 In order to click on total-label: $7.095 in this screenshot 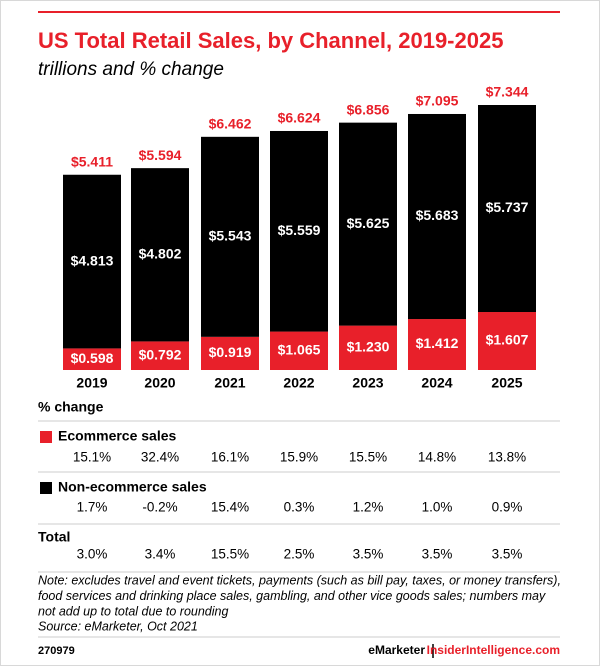, I will do `click(437, 101)`.